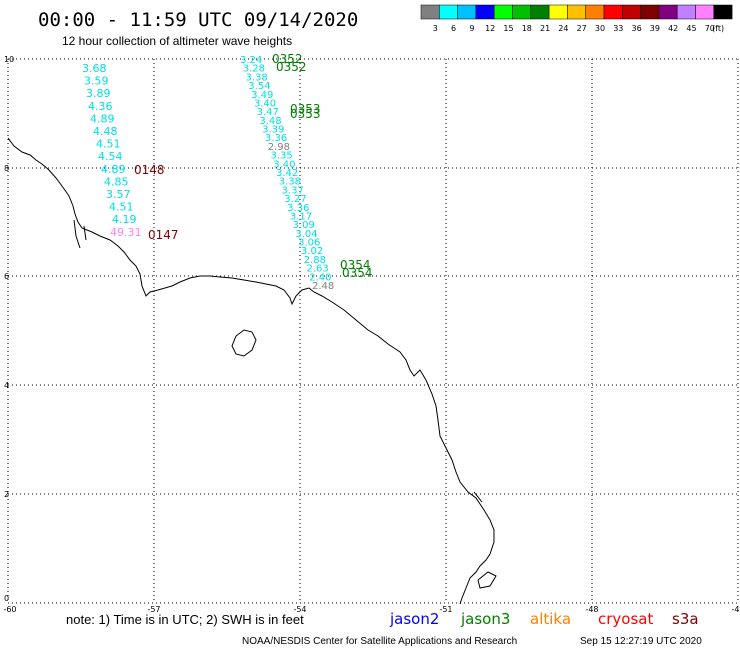  I want to click on wave-height-value: 4.85, so click(116, 181).